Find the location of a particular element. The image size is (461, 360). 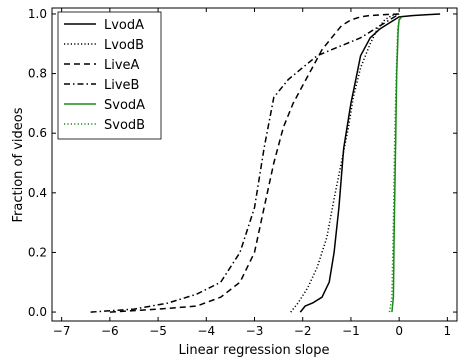

y-tick-label: 0.6 is located at coordinates (37, 133).